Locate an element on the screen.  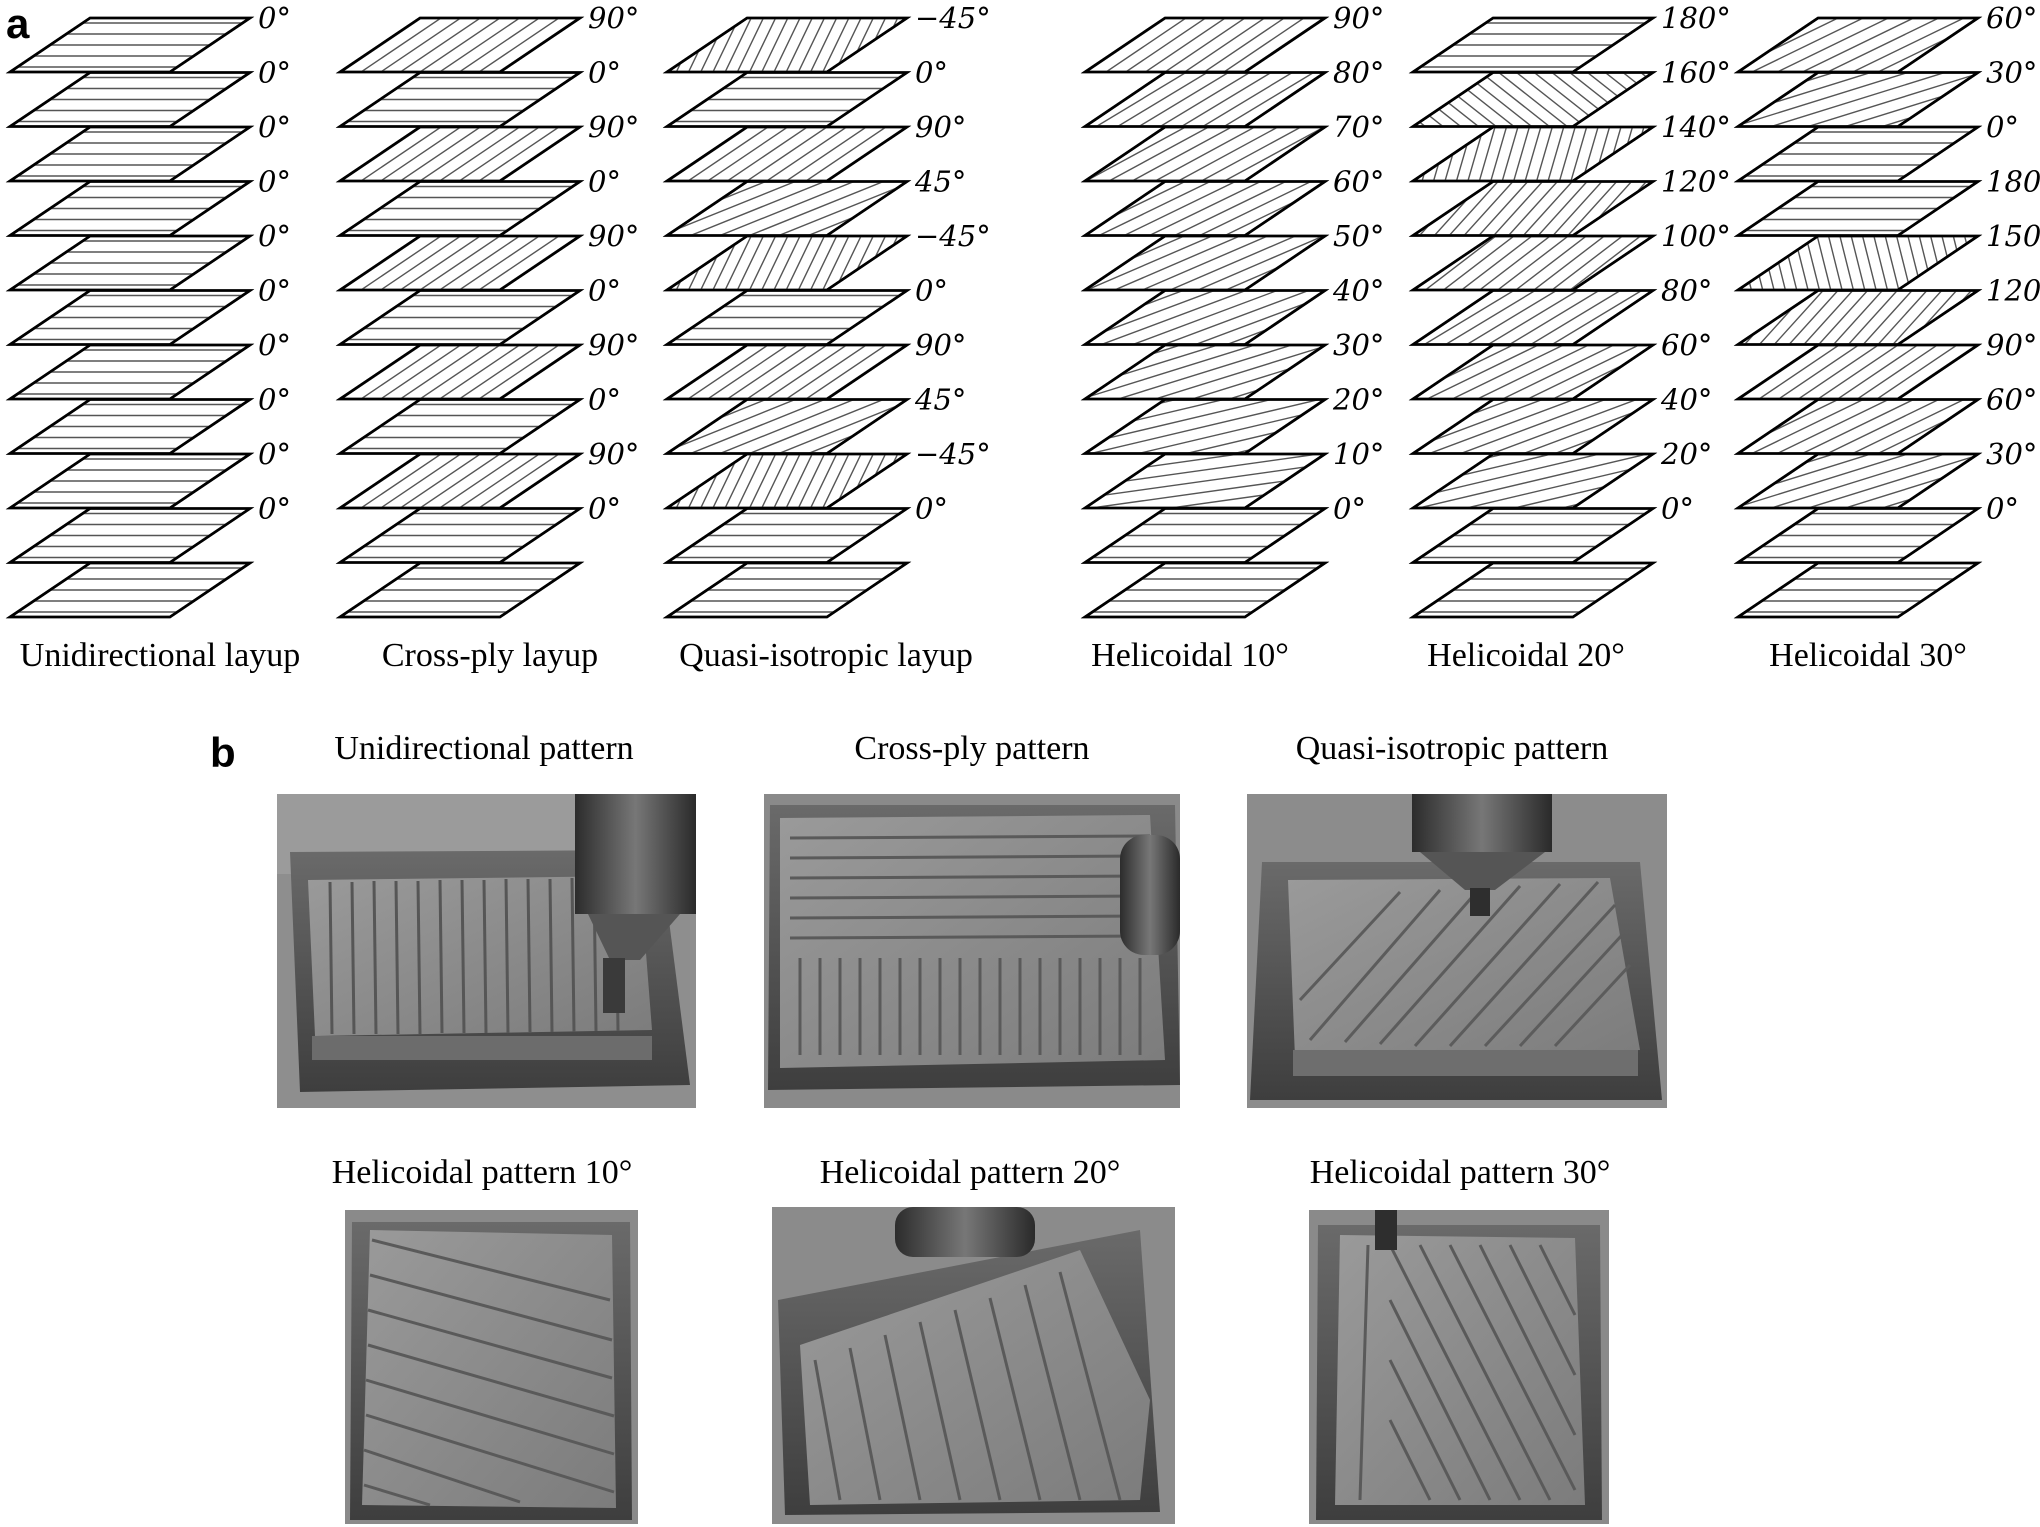
layup-stack: 90° 0° 90° 0° 90° 0° 90° 0° 90° 0° is located at coordinates (487, 310).